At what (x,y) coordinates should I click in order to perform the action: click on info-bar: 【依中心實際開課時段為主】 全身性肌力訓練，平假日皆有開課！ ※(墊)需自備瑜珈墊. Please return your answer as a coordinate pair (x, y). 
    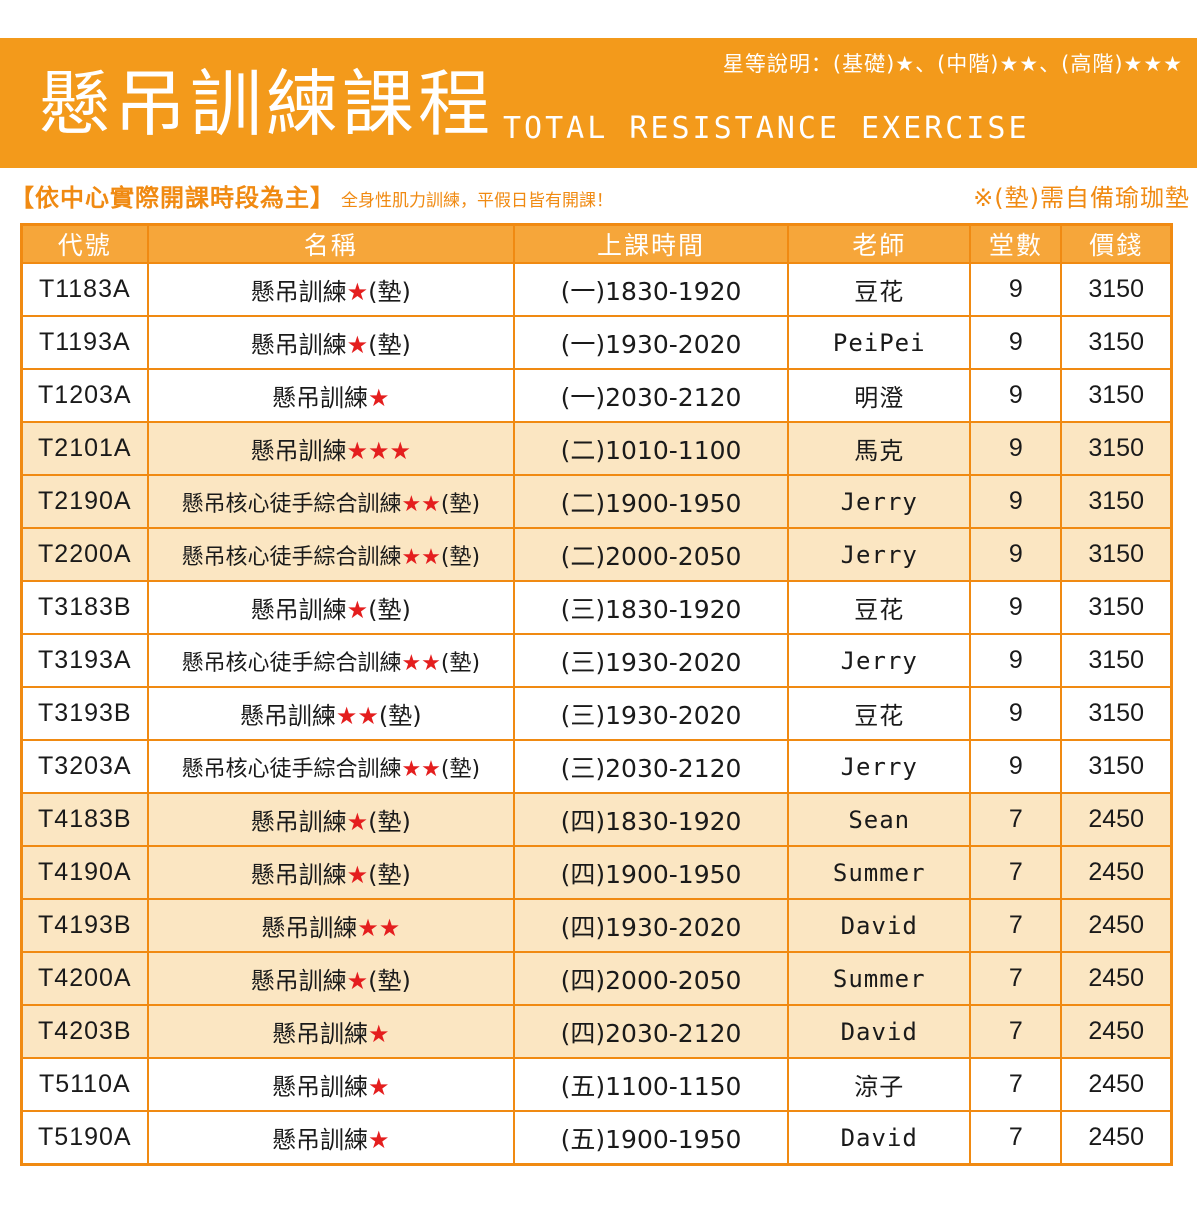
    Looking at the image, I should click on (600, 194).